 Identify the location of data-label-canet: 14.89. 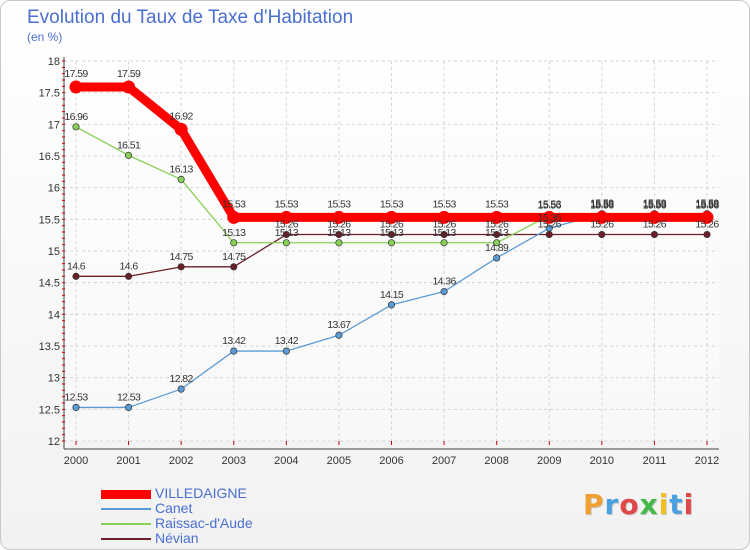
(497, 248).